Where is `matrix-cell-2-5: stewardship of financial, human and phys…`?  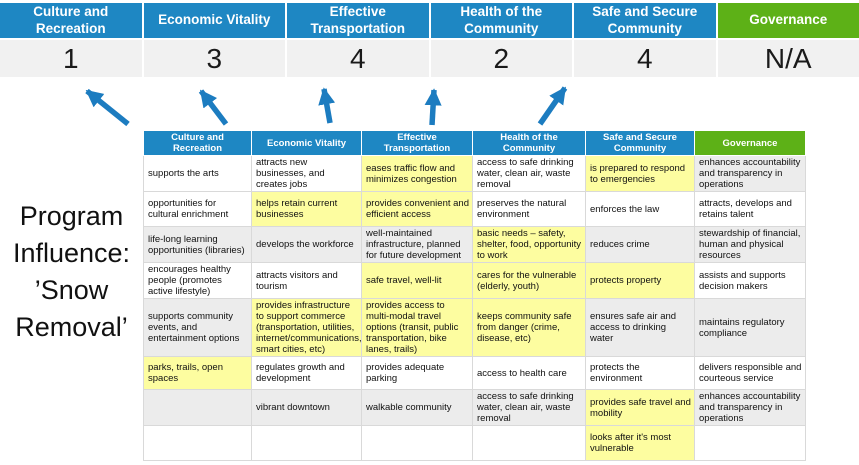
matrix-cell-2-5: stewardship of financial, human and phys… is located at coordinates (750, 244).